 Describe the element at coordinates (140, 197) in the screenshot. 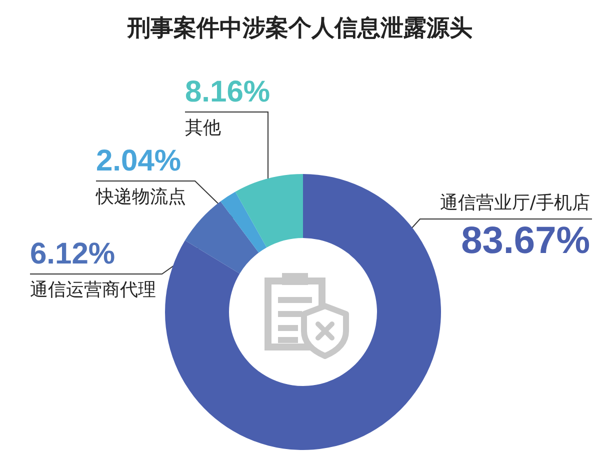

I see `slice-label: 快递物流点` at that location.